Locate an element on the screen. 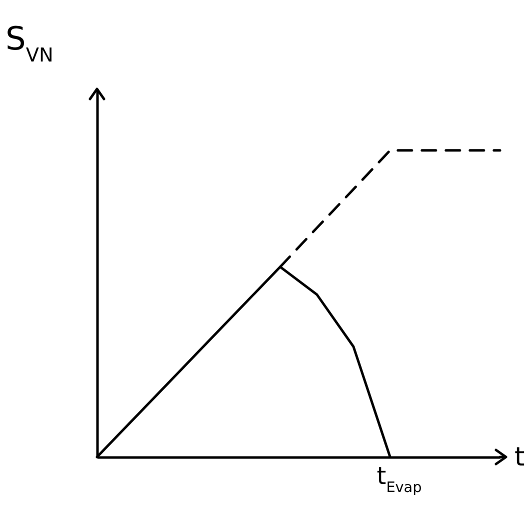 This screenshot has height=516, width=530. y-axis-title: S$_{VN}$ is located at coordinates (30, 43).